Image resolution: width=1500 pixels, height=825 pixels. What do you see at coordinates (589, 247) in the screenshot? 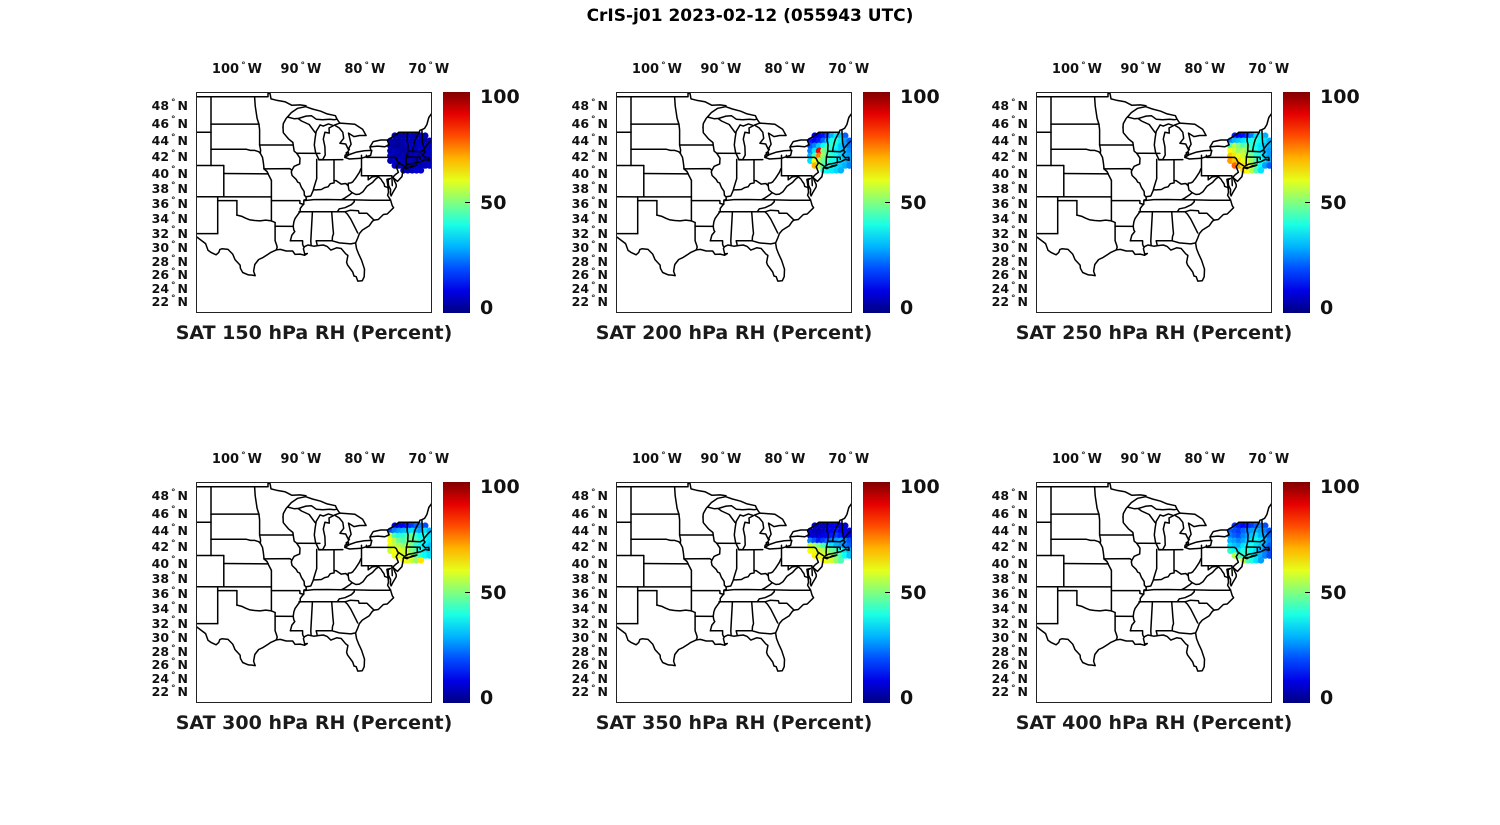
I see `lat-tick-label: 30 ° N` at bounding box center [589, 247].